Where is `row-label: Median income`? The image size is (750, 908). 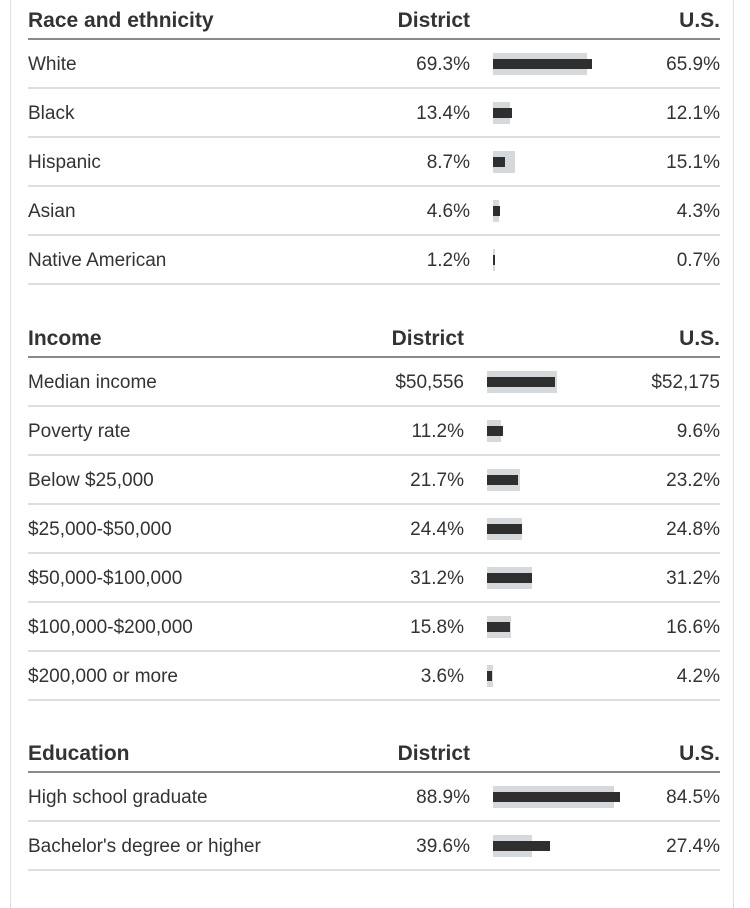 row-label: Median income is located at coordinates (92, 382).